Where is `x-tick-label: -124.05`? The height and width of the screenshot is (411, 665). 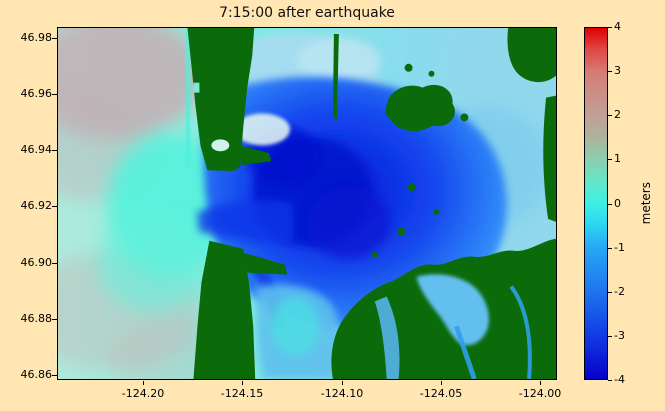 x-tick-label: -124.05 is located at coordinates (441, 393).